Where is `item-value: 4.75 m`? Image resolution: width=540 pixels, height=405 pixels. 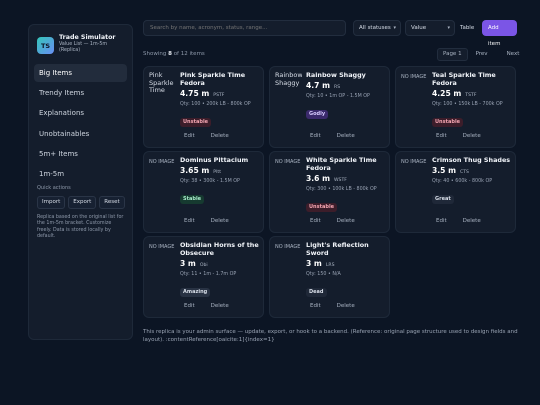 item-value: 4.75 m is located at coordinates (195, 93).